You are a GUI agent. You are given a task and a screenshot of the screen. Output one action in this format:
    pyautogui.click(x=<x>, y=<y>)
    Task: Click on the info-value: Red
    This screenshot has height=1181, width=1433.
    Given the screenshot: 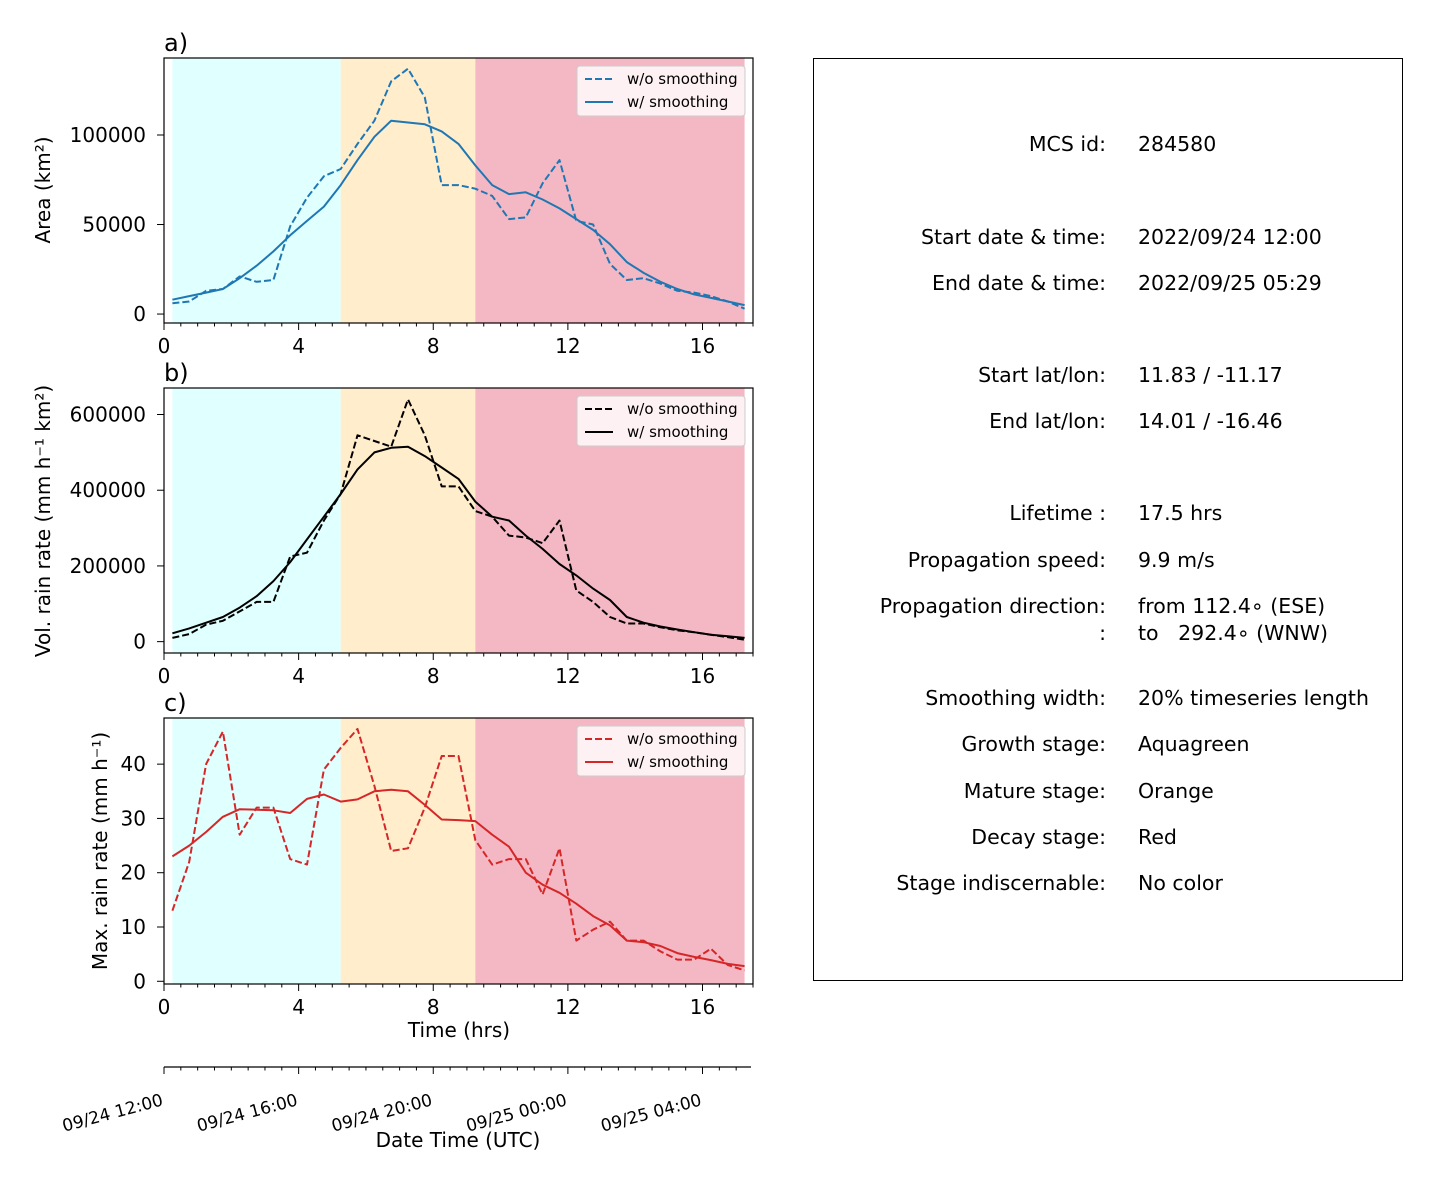 What is the action you would take?
    pyautogui.click(x=1157, y=837)
    